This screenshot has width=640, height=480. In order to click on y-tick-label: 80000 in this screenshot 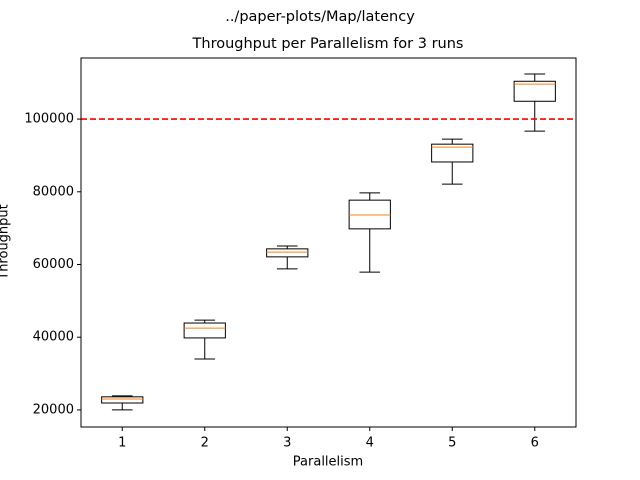, I will do `click(53, 191)`.